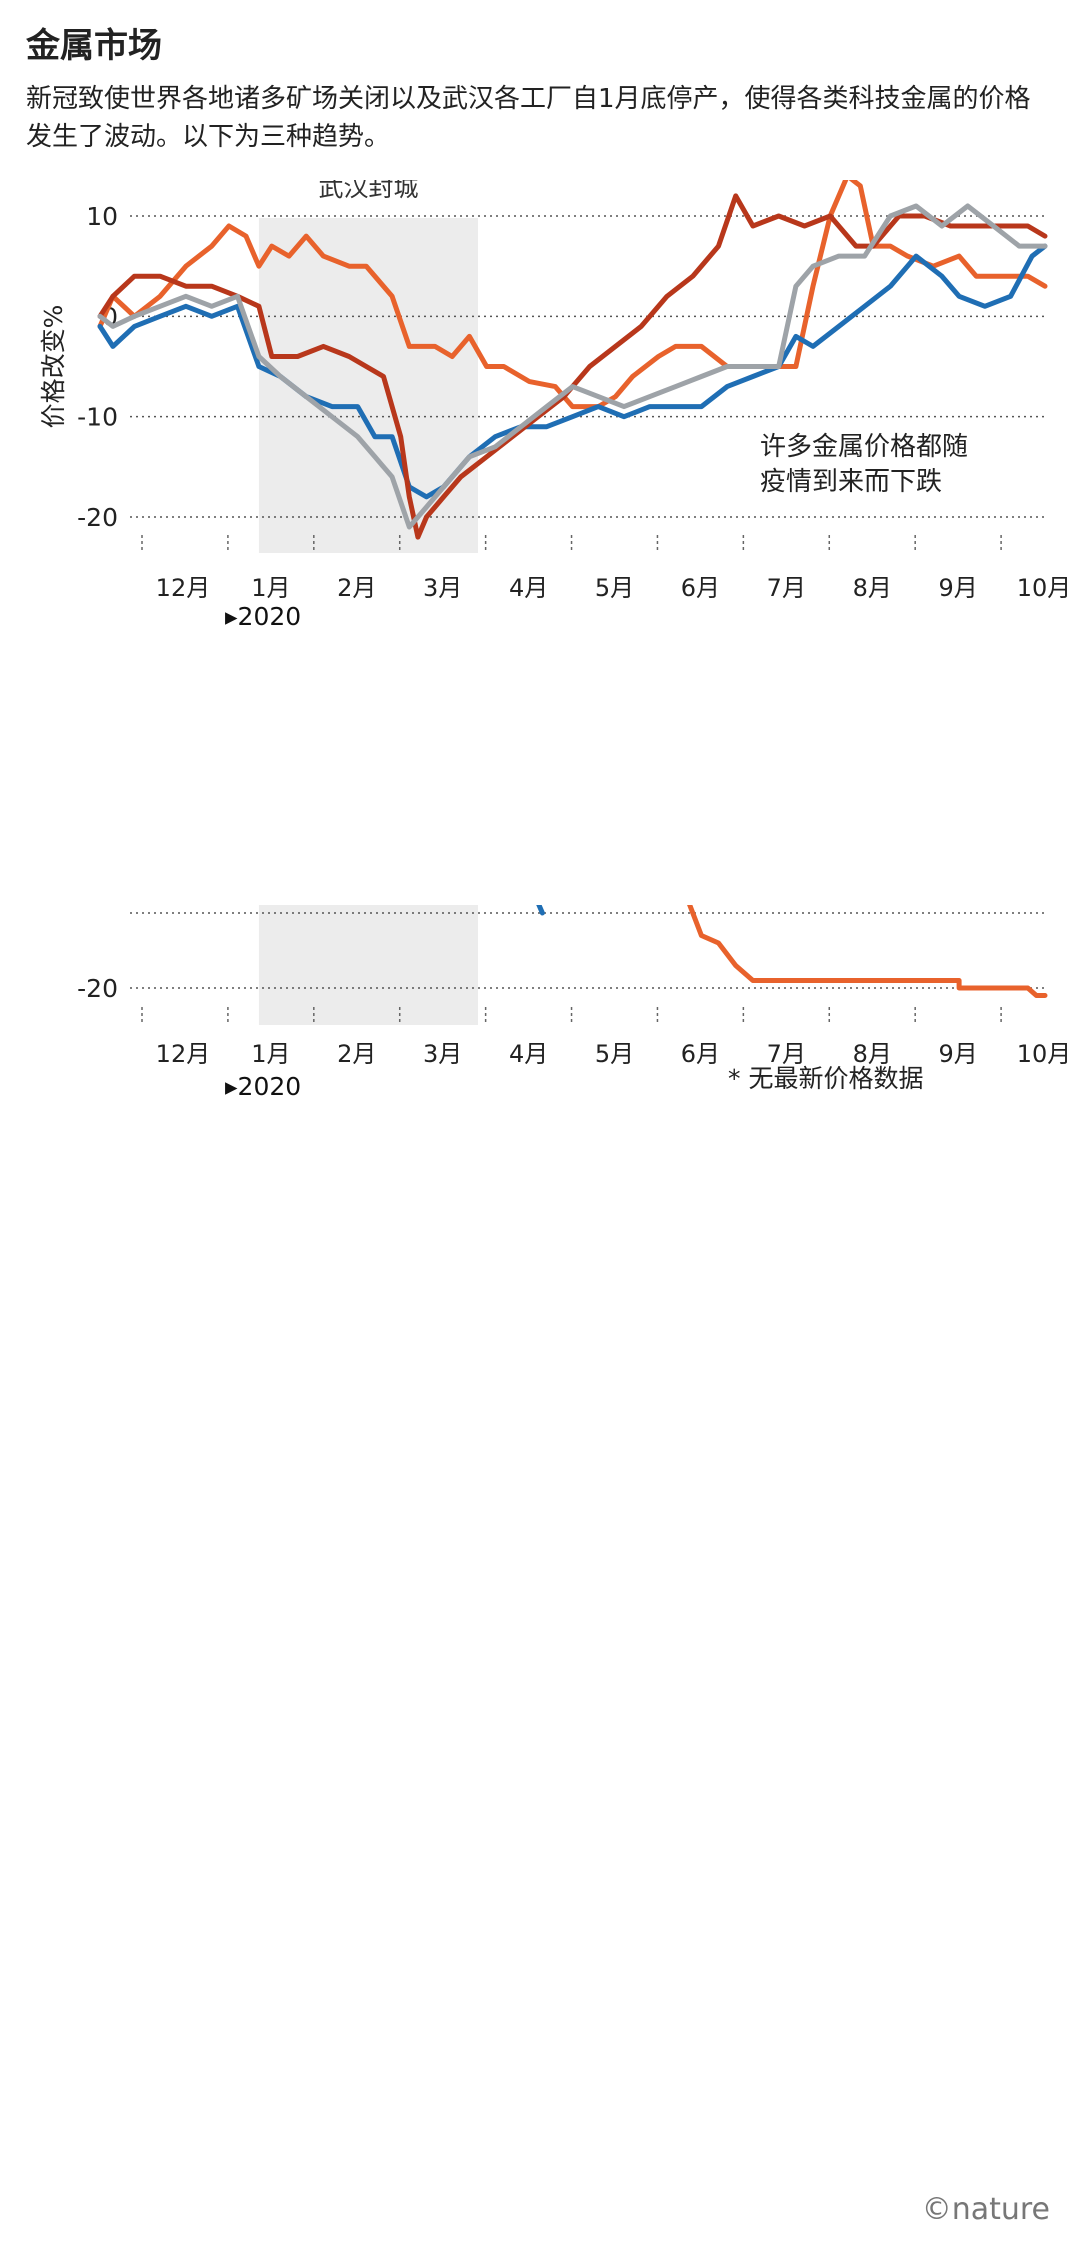 The image size is (1080, 2243). What do you see at coordinates (851, 482) in the screenshot?
I see `annotation-line: 疫情到来而下跌` at bounding box center [851, 482].